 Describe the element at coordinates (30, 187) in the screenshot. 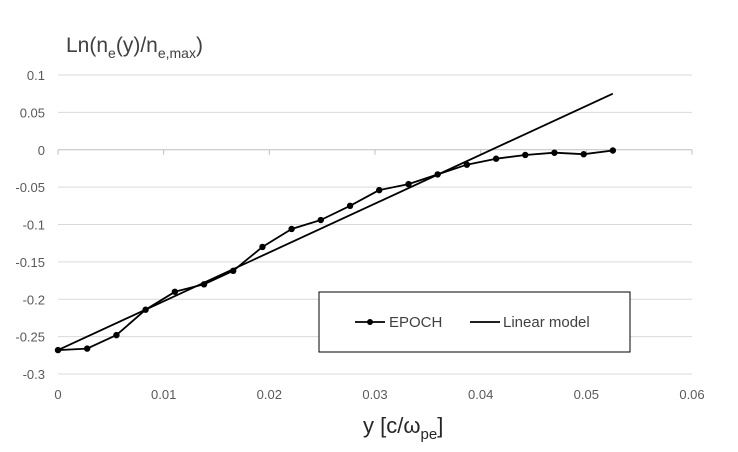

I see `y-tick-label: -0.05` at that location.